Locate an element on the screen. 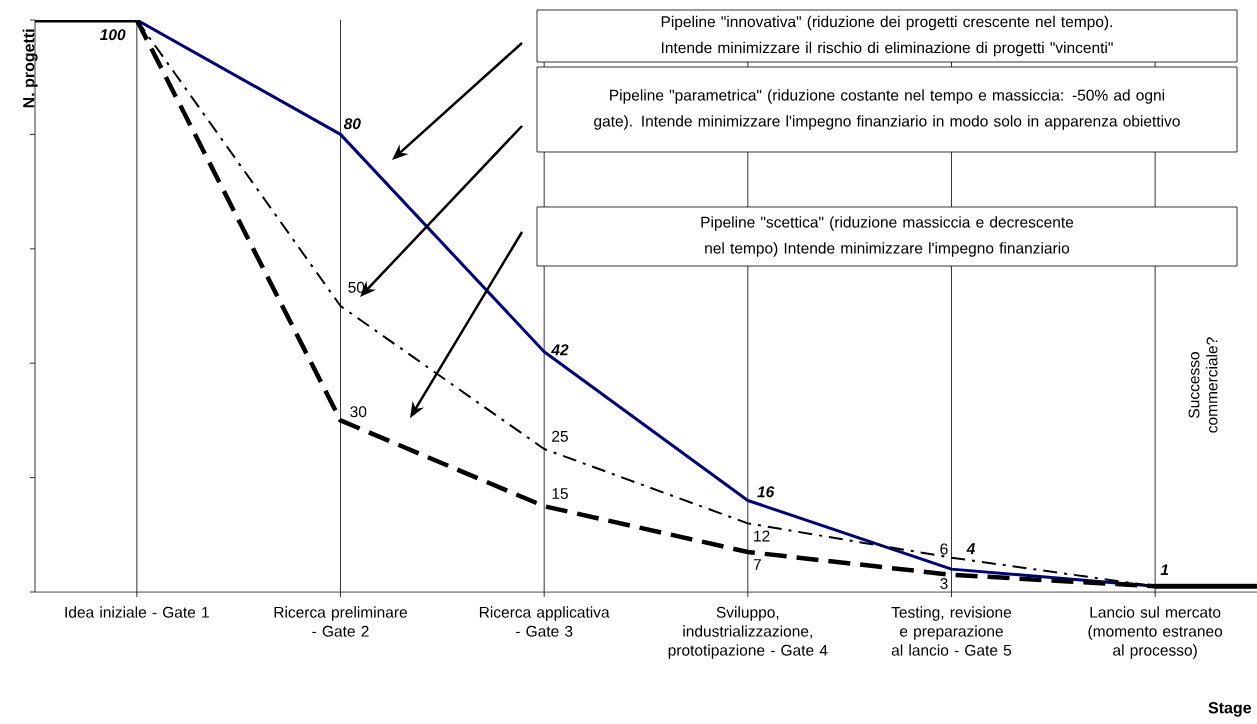 The height and width of the screenshot is (724, 1257). annotation: Pipeline "parametrica" (riduzione costante nel tempo e massiccia: -50% ad ogni gate). Intende minimizzare l'impegno finanziario in modo solo in apparenza obiettivo is located at coordinates (887, 109).